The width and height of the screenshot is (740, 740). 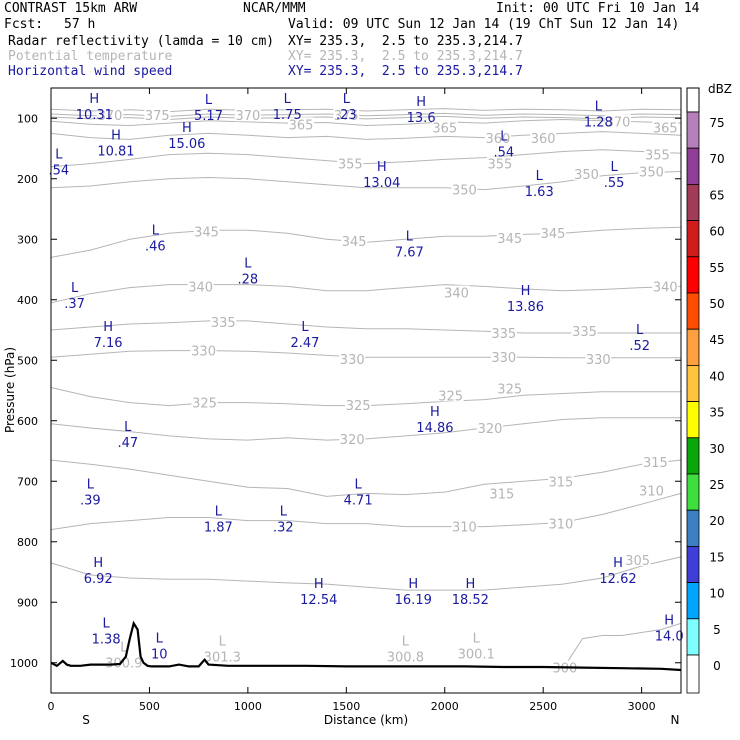 I want to click on theta-label: 330, so click(x=598, y=360).